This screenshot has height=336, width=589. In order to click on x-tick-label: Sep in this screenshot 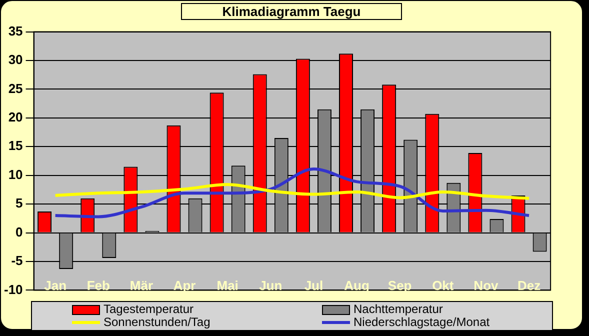, I will do `click(400, 286)`.